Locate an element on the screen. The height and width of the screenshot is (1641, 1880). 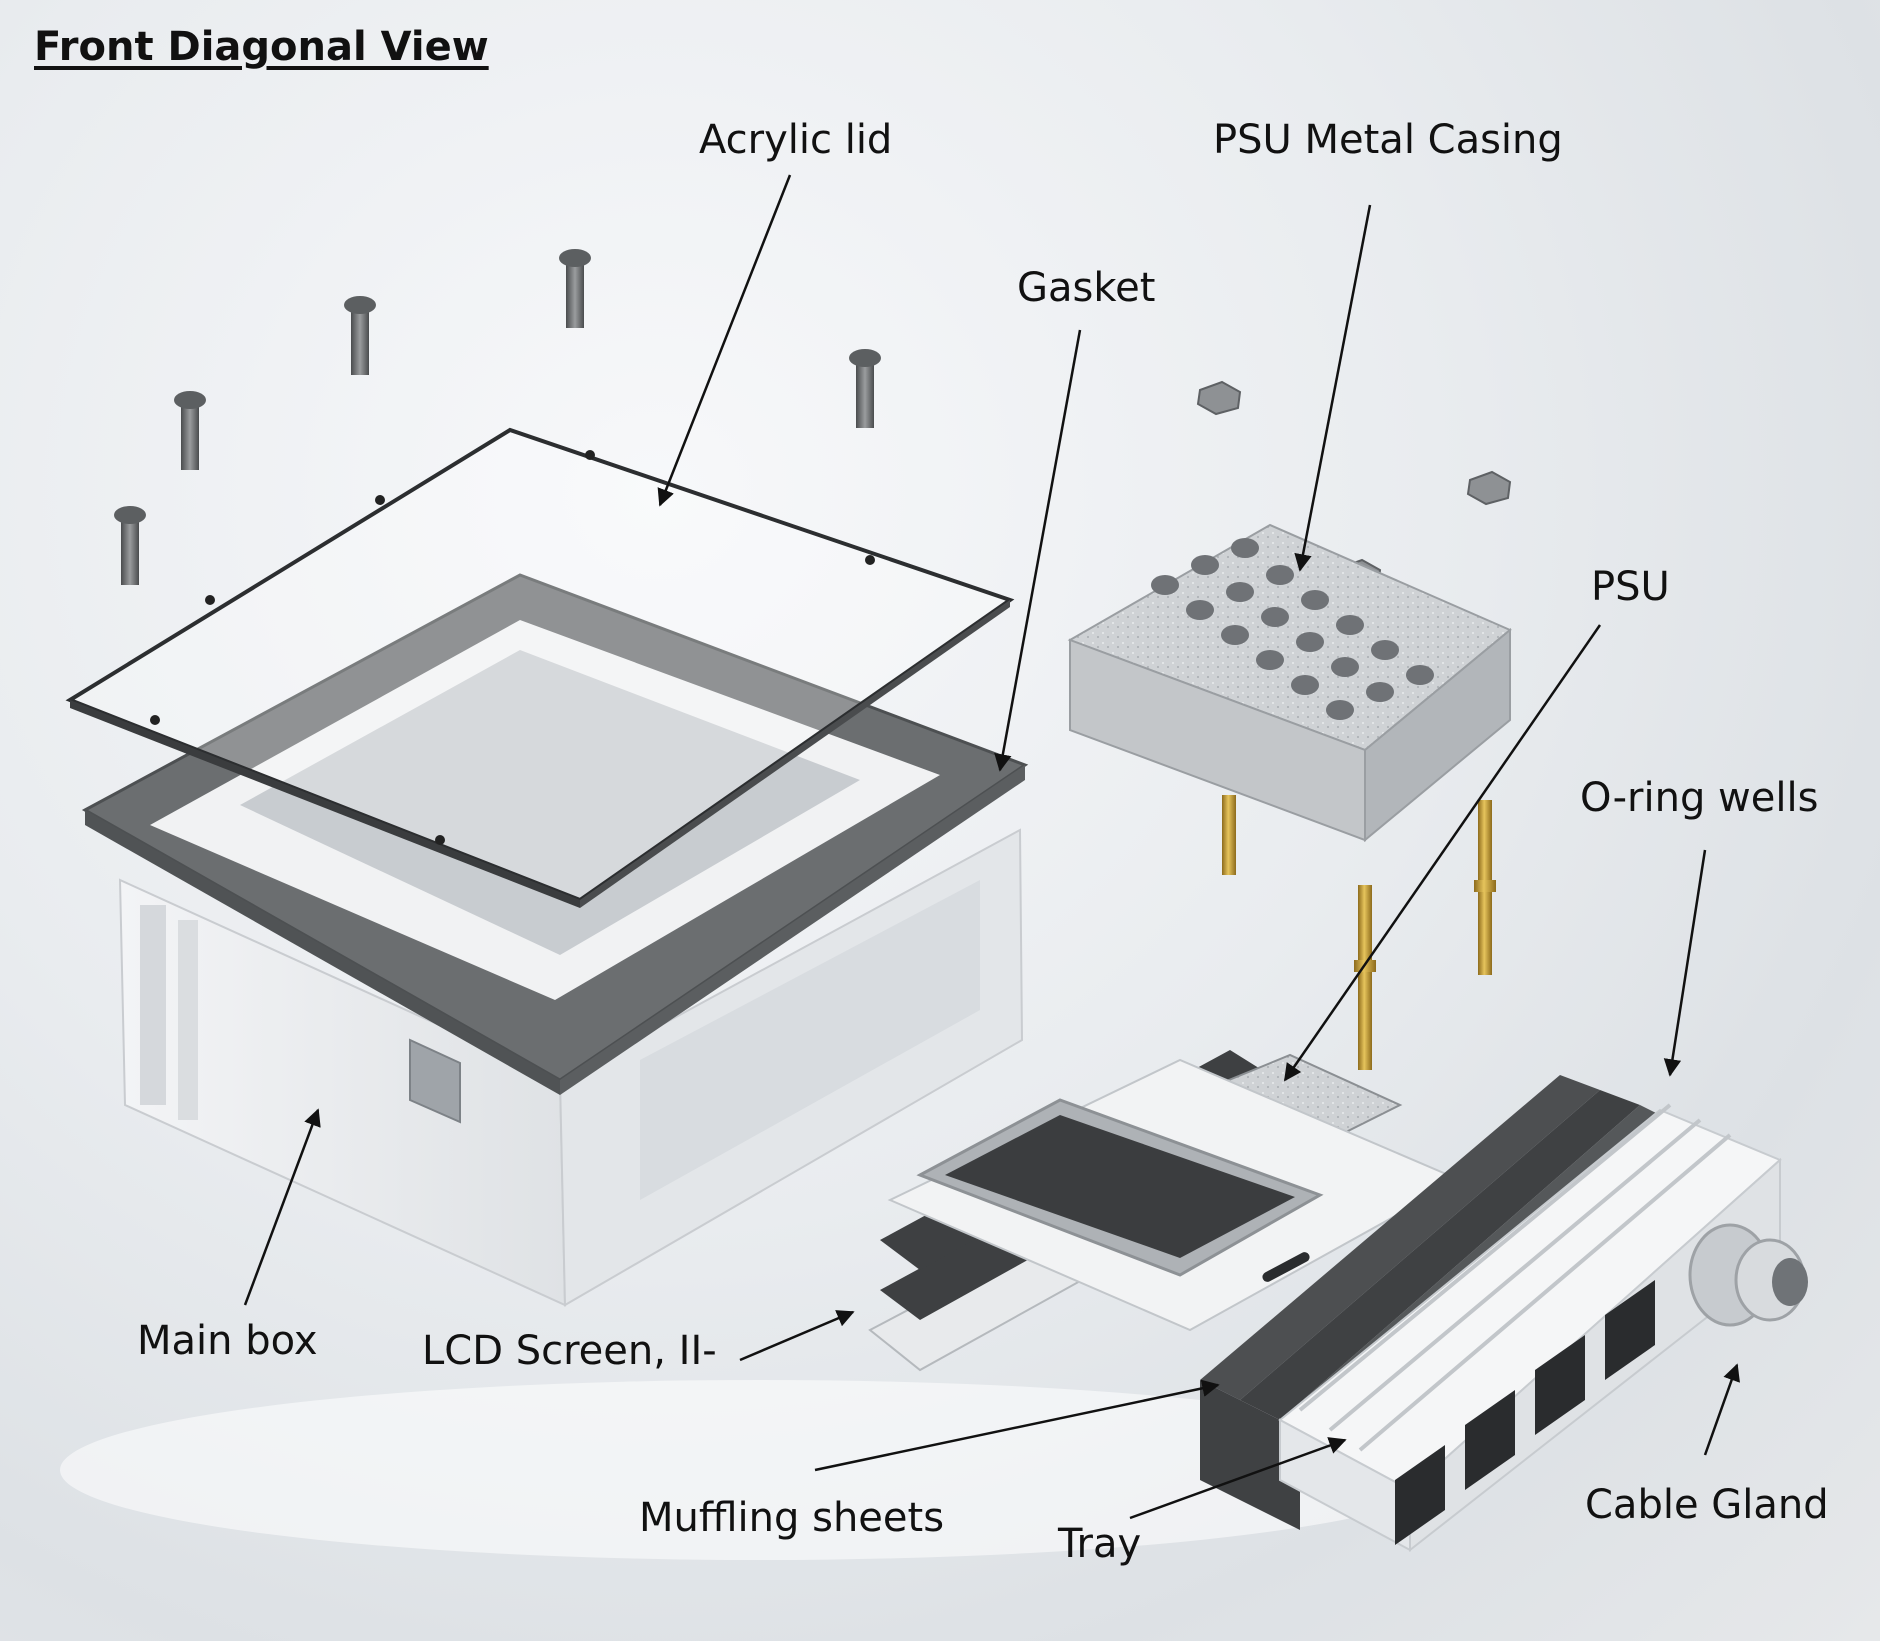
arrow-acrylic-lid is located at coordinates (724, 340).